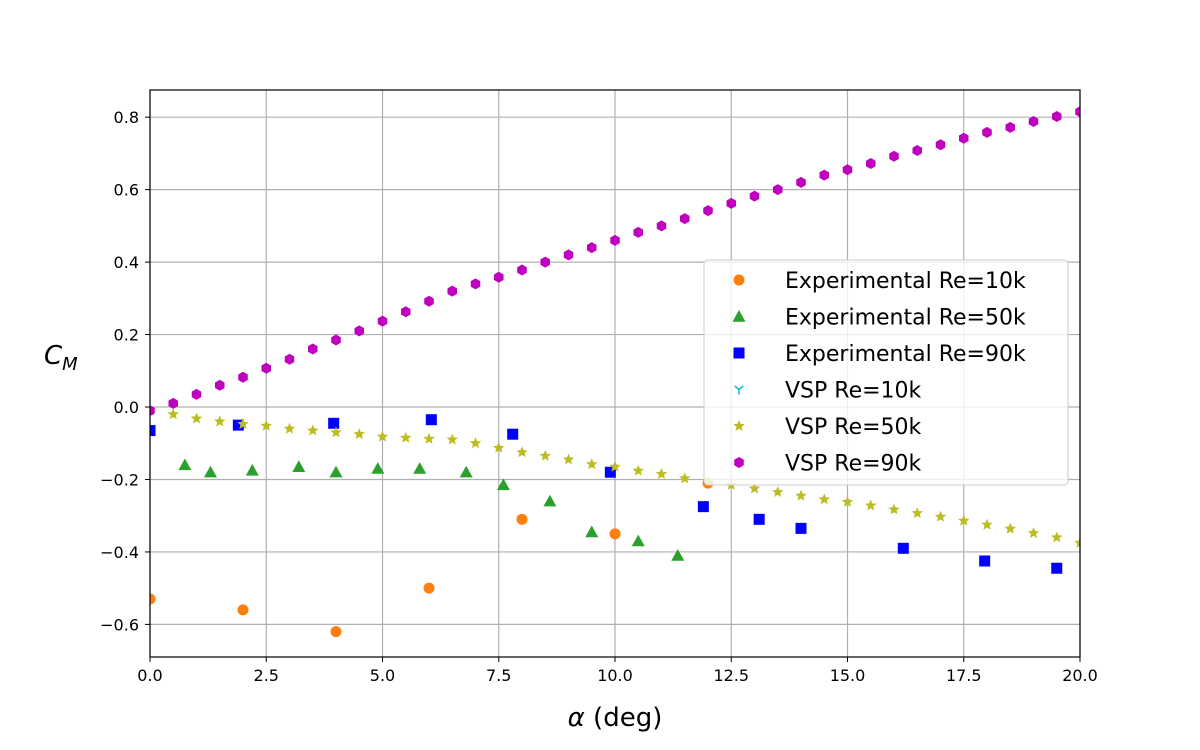 The height and width of the screenshot is (750, 1200). Describe the element at coordinates (615, 675) in the screenshot. I see `x-tick-label: 10.0` at that location.